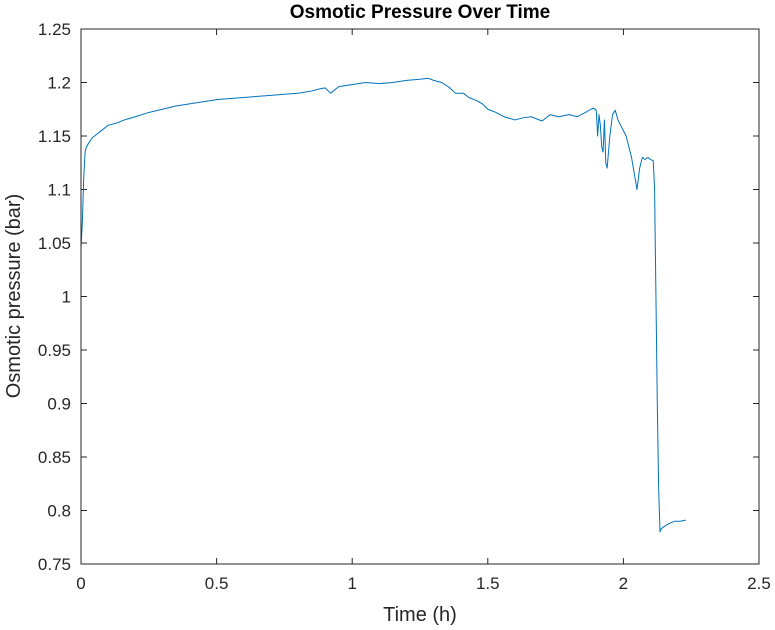 The image size is (775, 630). What do you see at coordinates (420, 12) in the screenshot?
I see `chart-title: Osmotic Pressure Over Time` at bounding box center [420, 12].